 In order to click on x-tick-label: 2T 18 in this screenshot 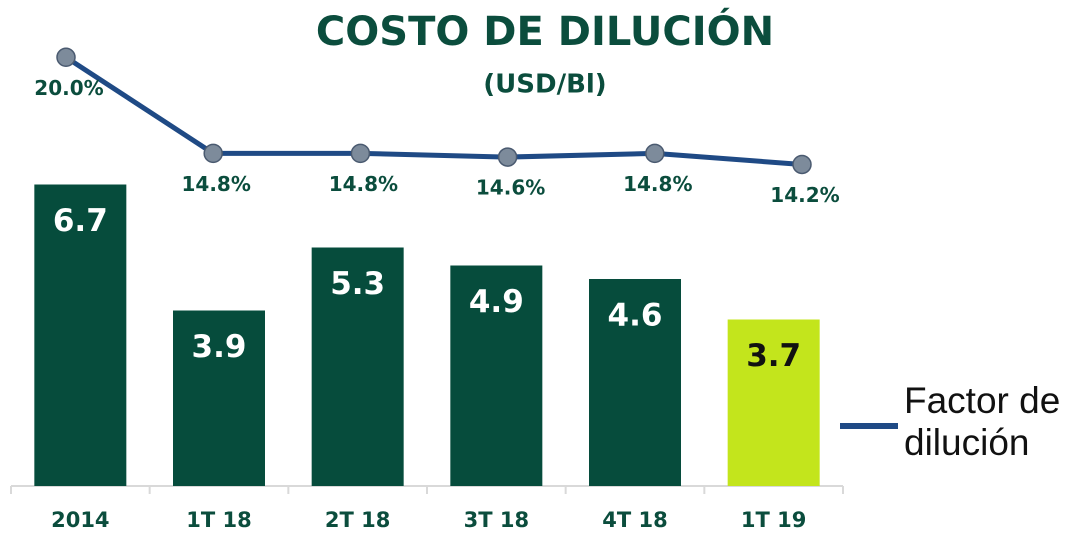, I will do `click(357, 520)`.